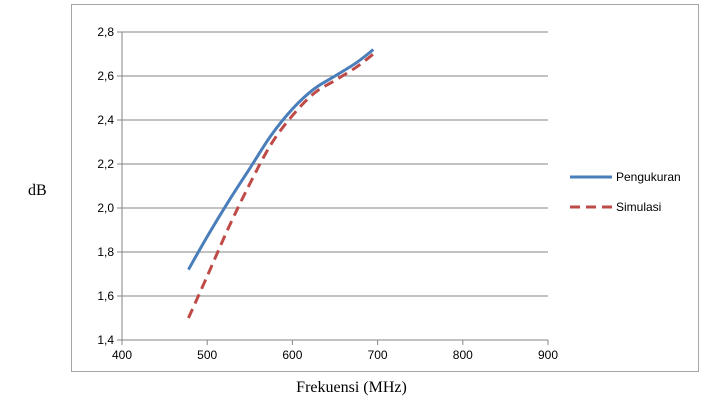  I want to click on y-tick-label: 2,6, so click(105, 76).